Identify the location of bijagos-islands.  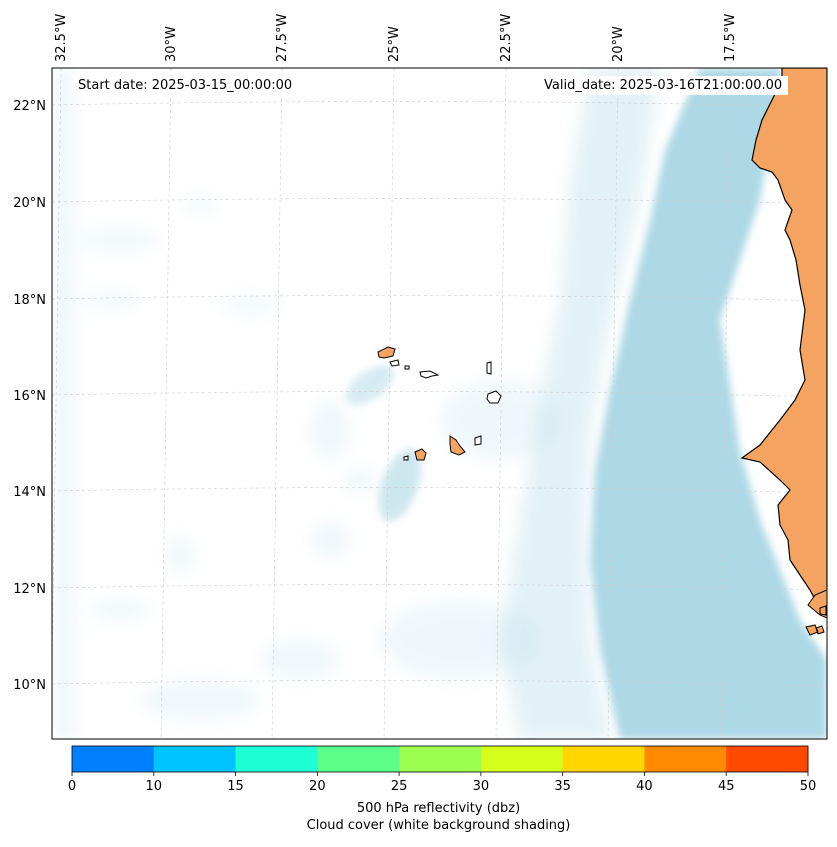
(816, 620).